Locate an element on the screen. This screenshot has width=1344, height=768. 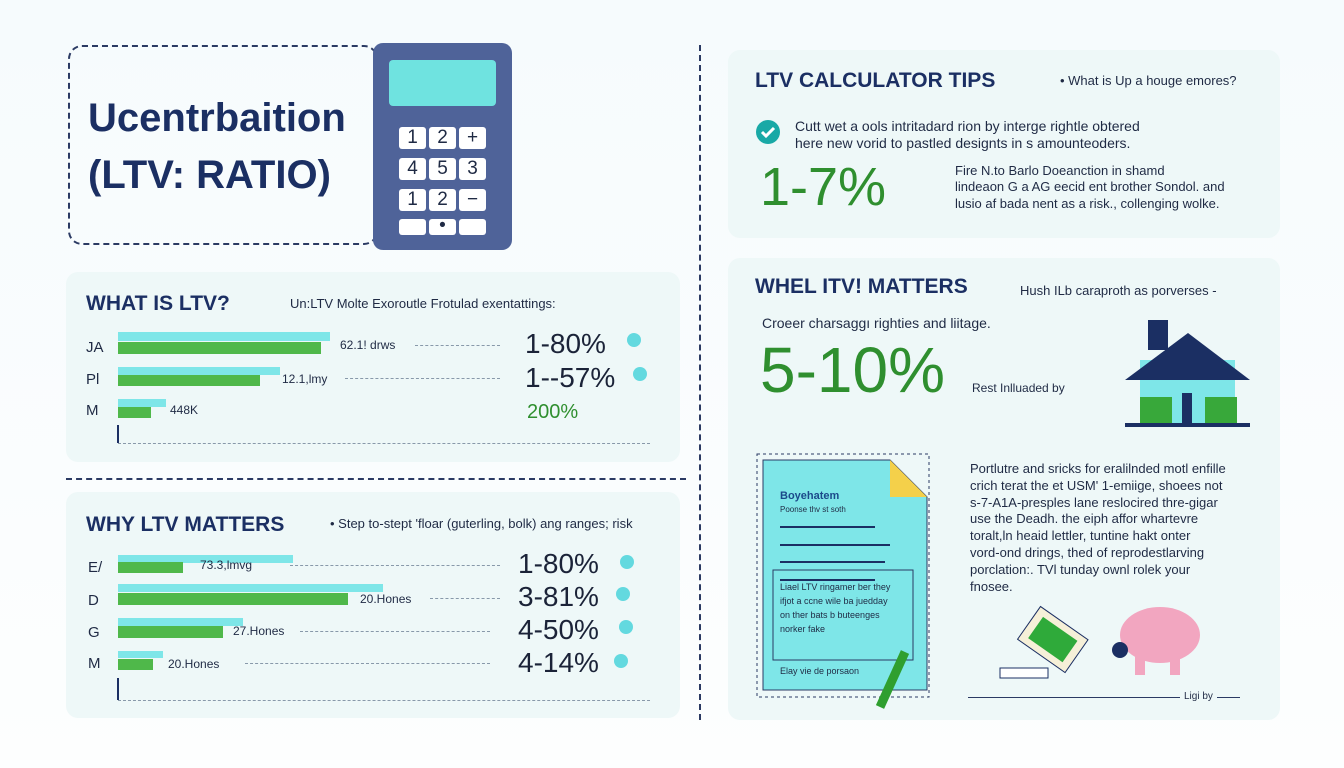
row-label: G is located at coordinates (94, 632).